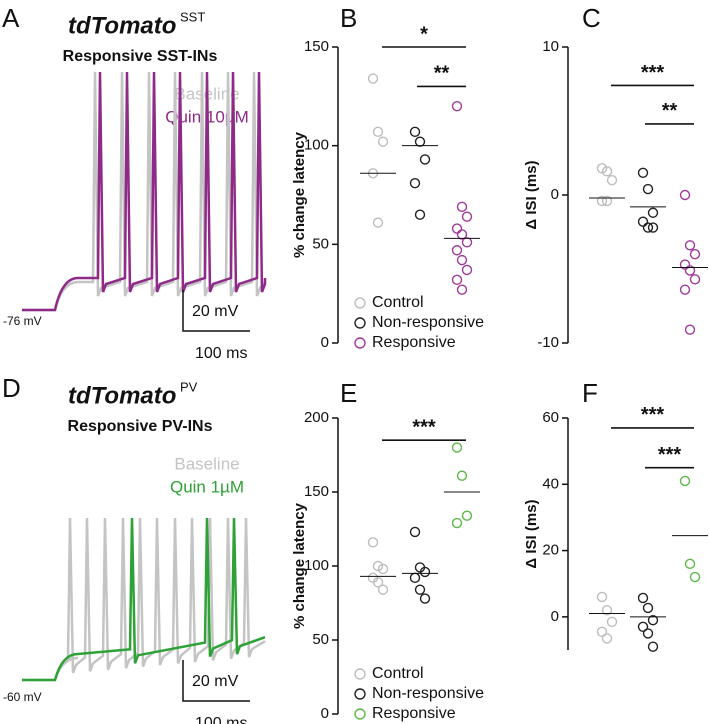 This screenshot has height=724, width=709. I want to click on y-tick-label: 200, so click(316, 417).